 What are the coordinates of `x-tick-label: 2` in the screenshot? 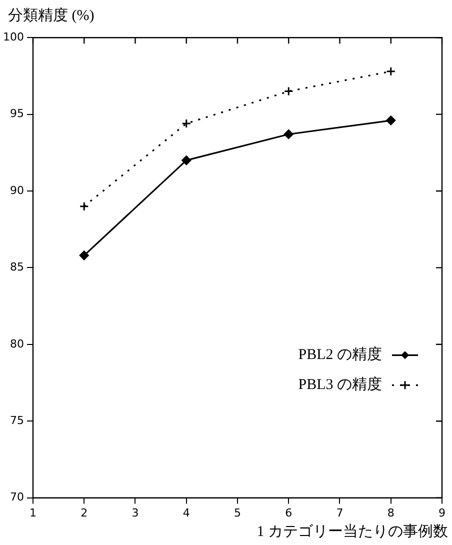 It's located at (84, 513).